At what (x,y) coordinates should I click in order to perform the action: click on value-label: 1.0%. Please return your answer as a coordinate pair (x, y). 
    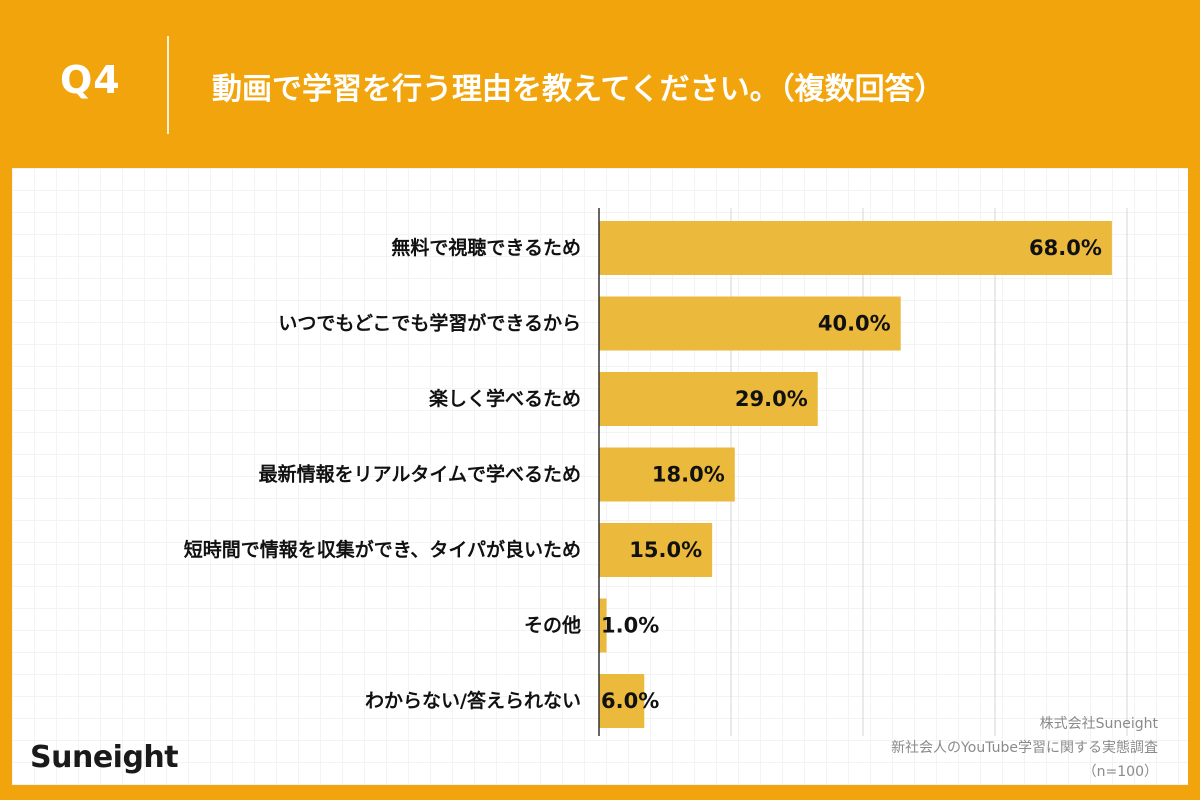
    Looking at the image, I should click on (630, 626).